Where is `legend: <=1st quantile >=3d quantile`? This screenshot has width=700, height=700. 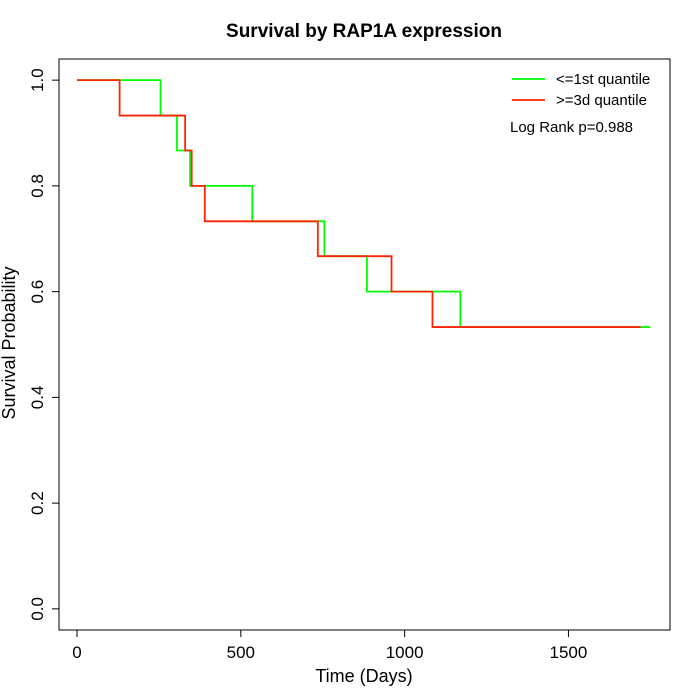
legend: <=1st quantile >=3d quantile is located at coordinates (581, 90).